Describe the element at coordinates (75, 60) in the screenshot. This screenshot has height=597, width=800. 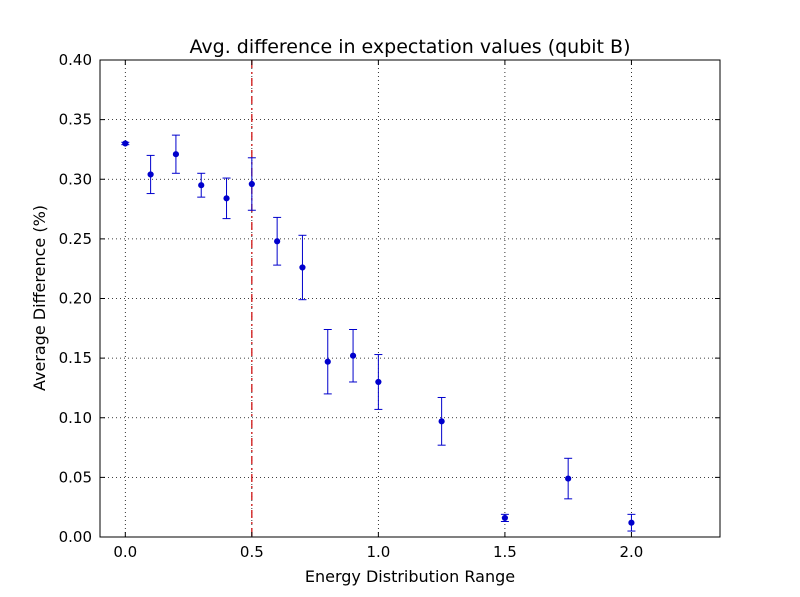
I see `y-tick-label: 0.40` at that location.